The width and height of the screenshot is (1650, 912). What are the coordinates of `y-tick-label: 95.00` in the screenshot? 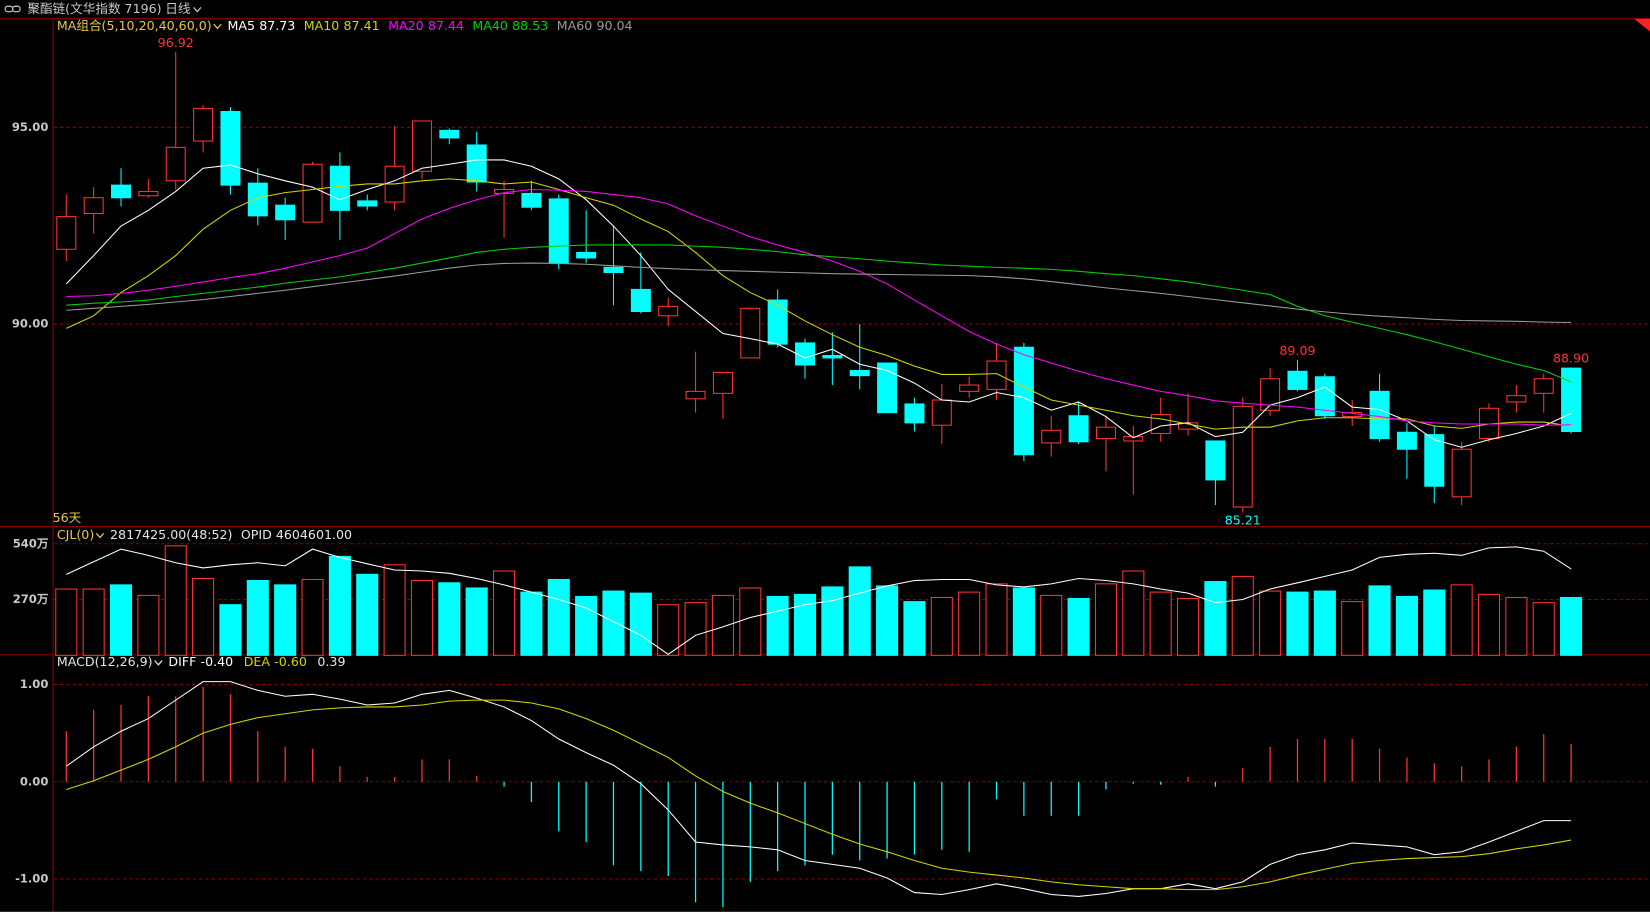 It's located at (30, 127).